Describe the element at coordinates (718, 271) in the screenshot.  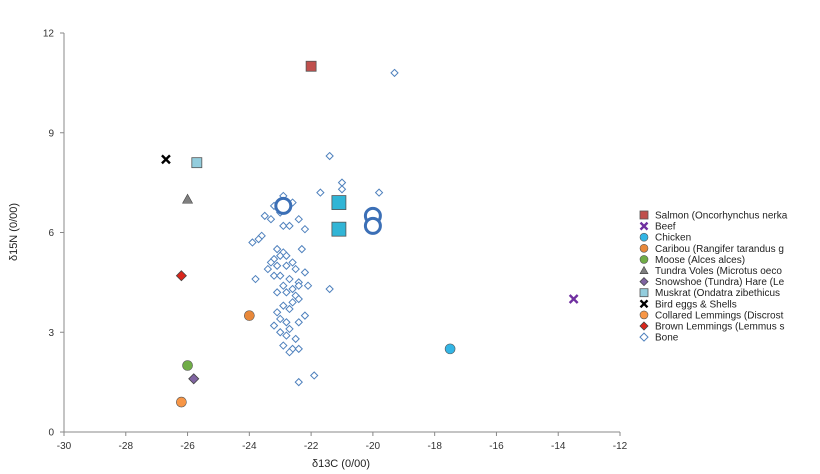
I see `legend-entry: Tundra Voles (Microtus oeco` at that location.